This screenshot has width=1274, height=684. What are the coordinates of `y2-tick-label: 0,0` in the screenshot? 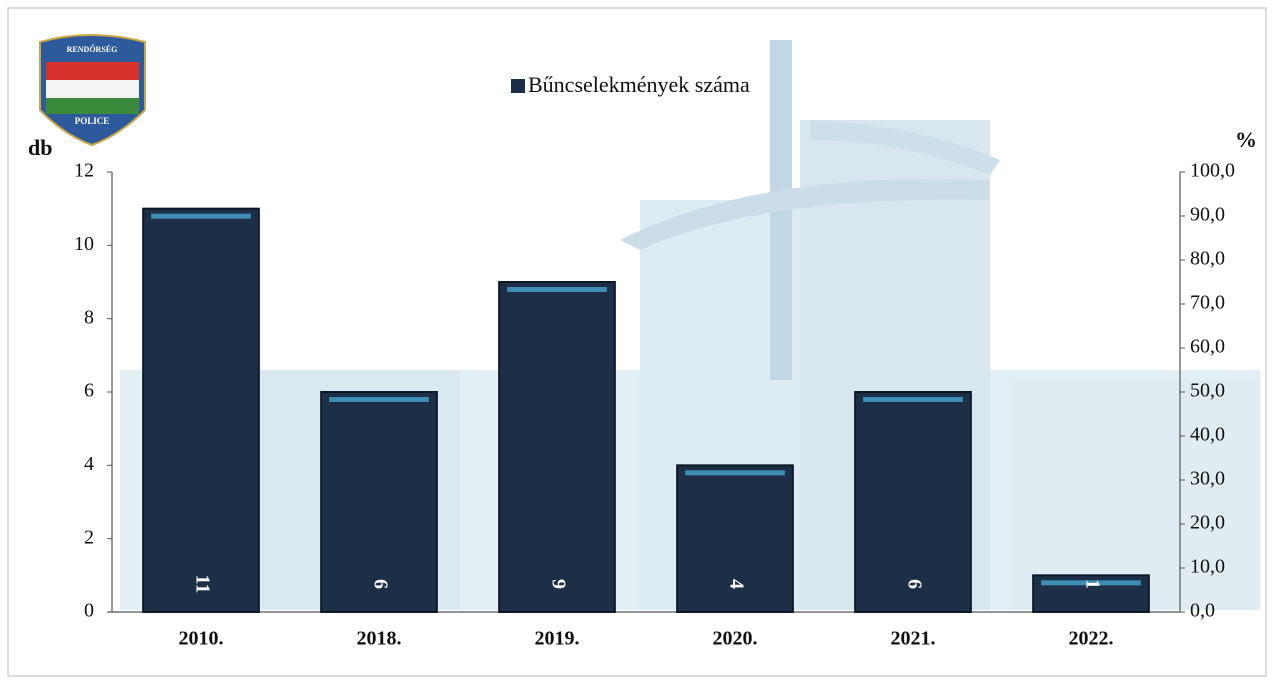 It's located at (1202, 611).